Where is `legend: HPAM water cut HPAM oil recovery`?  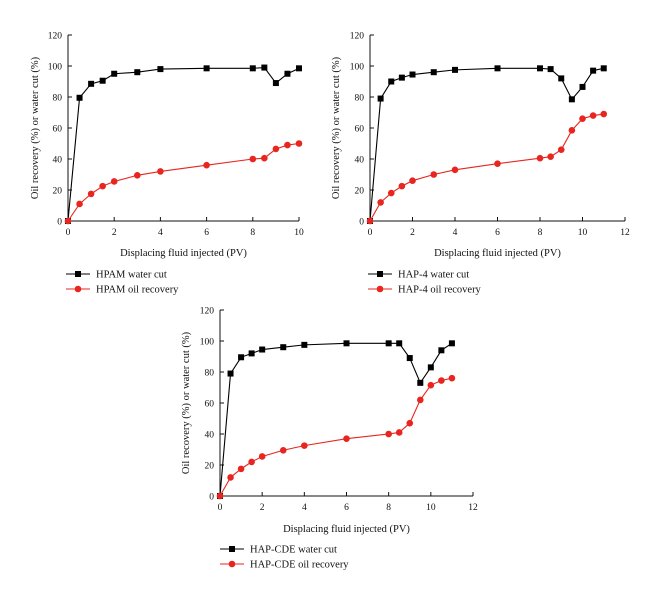 legend: HPAM water cut HPAM oil recovery is located at coordinates (122, 283).